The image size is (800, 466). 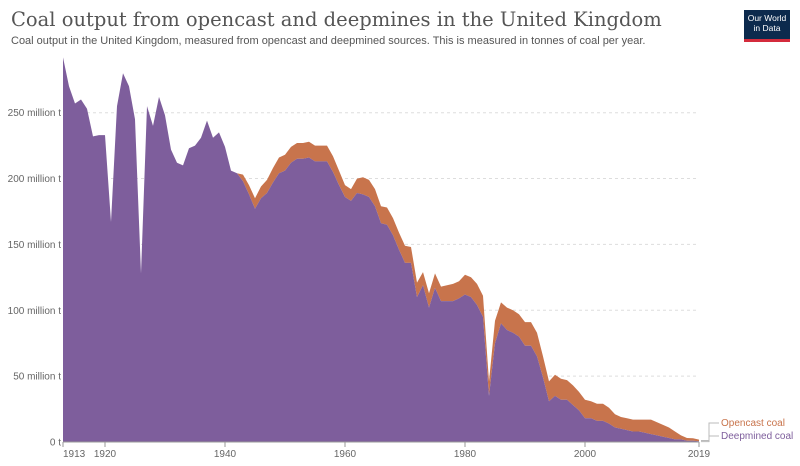 I want to click on logo-line-1: Our World, so click(x=767, y=18).